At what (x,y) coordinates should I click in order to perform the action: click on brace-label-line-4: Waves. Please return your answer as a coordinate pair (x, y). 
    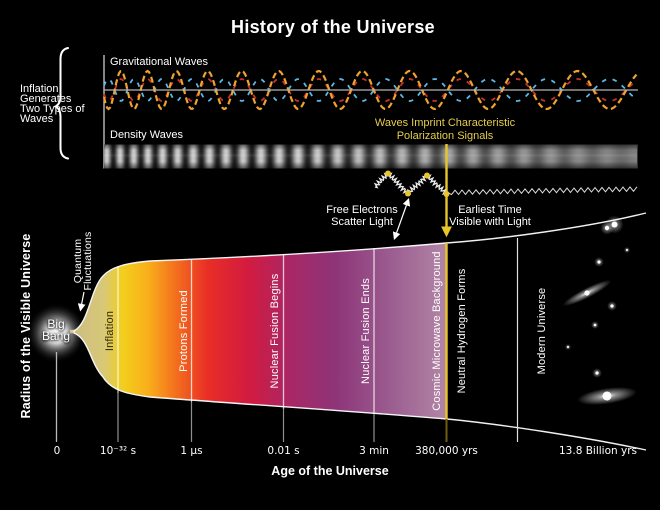
    Looking at the image, I should click on (37, 119).